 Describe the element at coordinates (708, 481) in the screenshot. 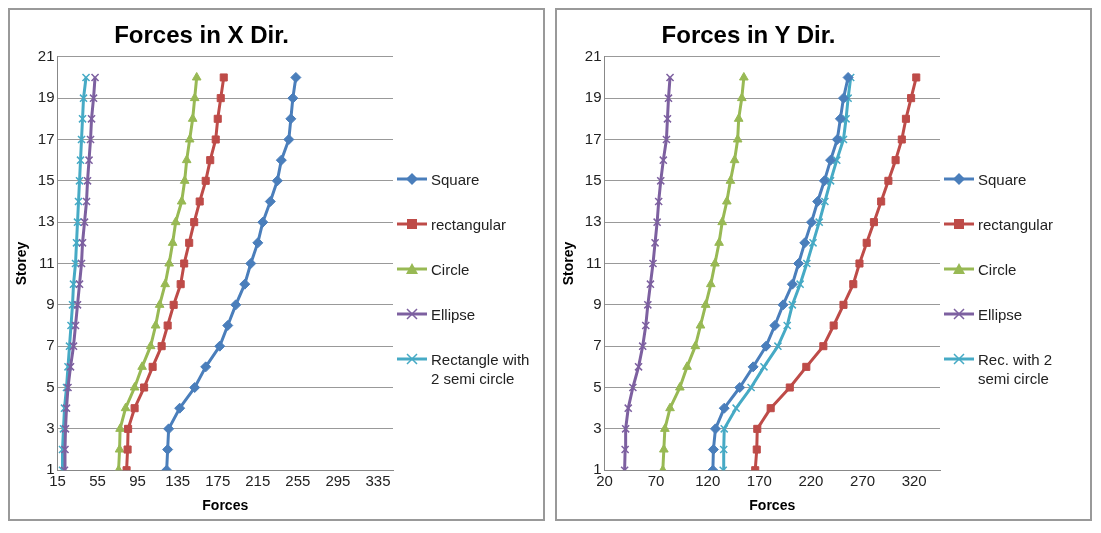

I see `x-tick-label: 120` at that location.